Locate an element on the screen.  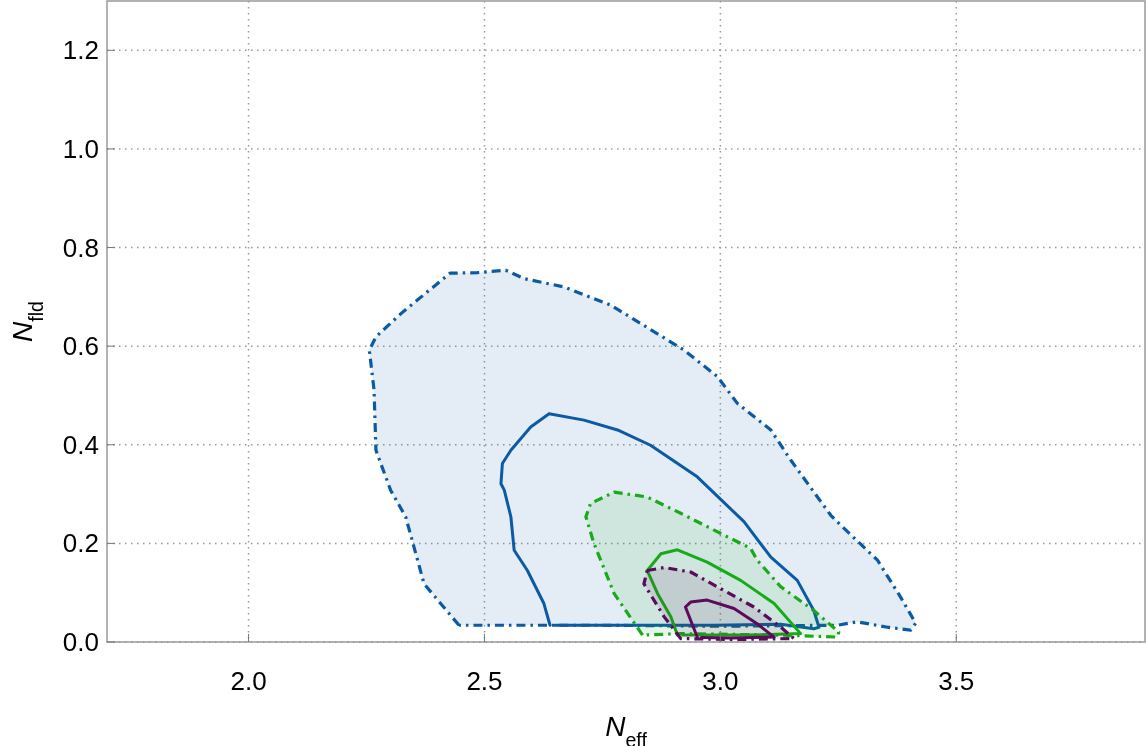
x-tick-label: 3.0 is located at coordinates (720, 681).